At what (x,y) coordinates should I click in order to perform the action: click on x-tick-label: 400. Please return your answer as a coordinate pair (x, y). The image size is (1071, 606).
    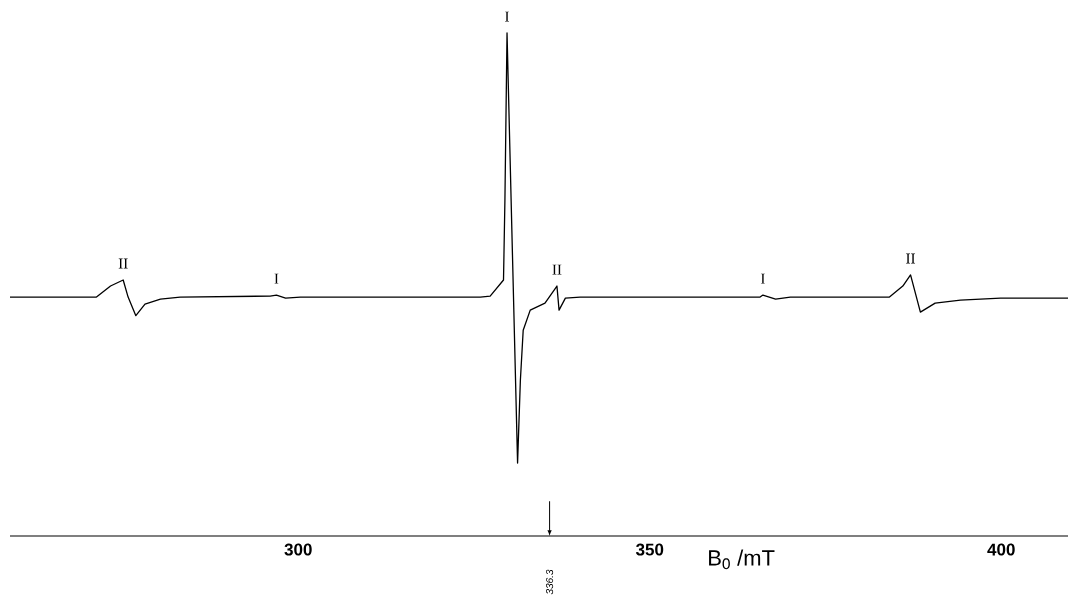
    Looking at the image, I should click on (1001, 549).